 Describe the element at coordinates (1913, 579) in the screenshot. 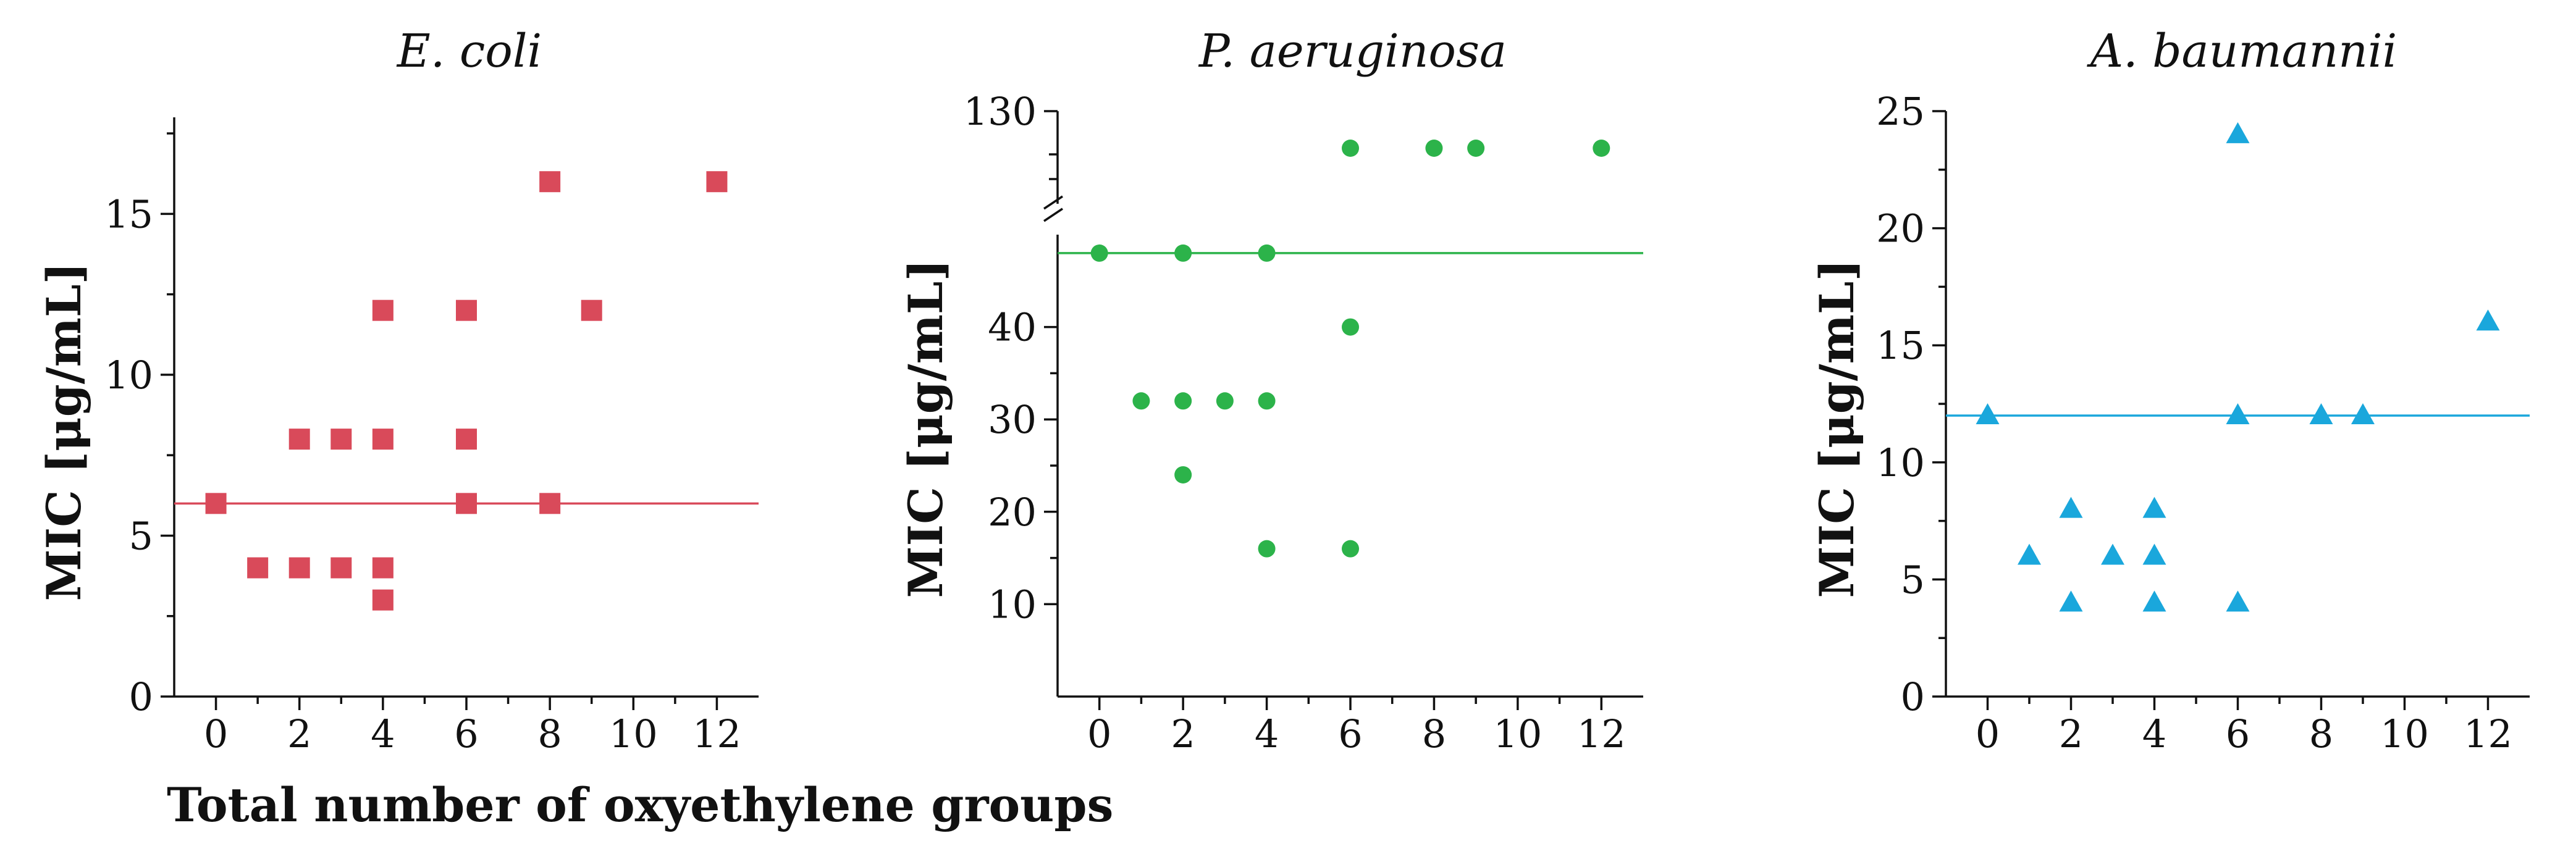

I see `chart3-y-tick-label: 5` at that location.